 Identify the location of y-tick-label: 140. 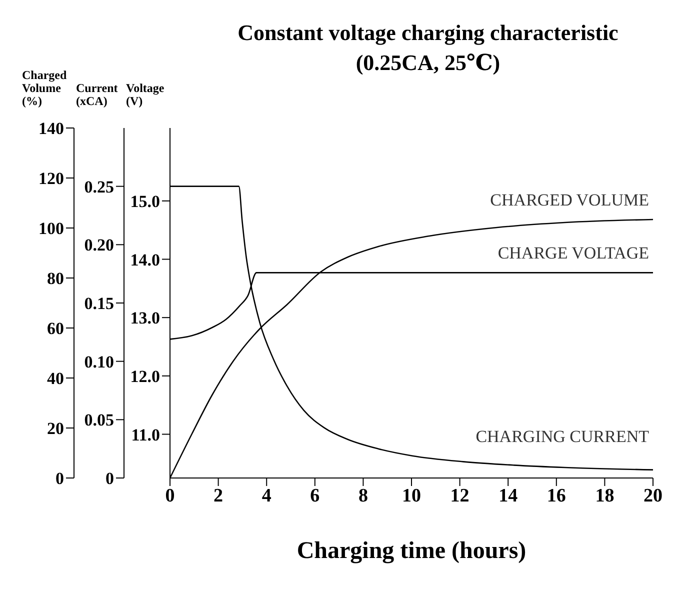
(51, 128).